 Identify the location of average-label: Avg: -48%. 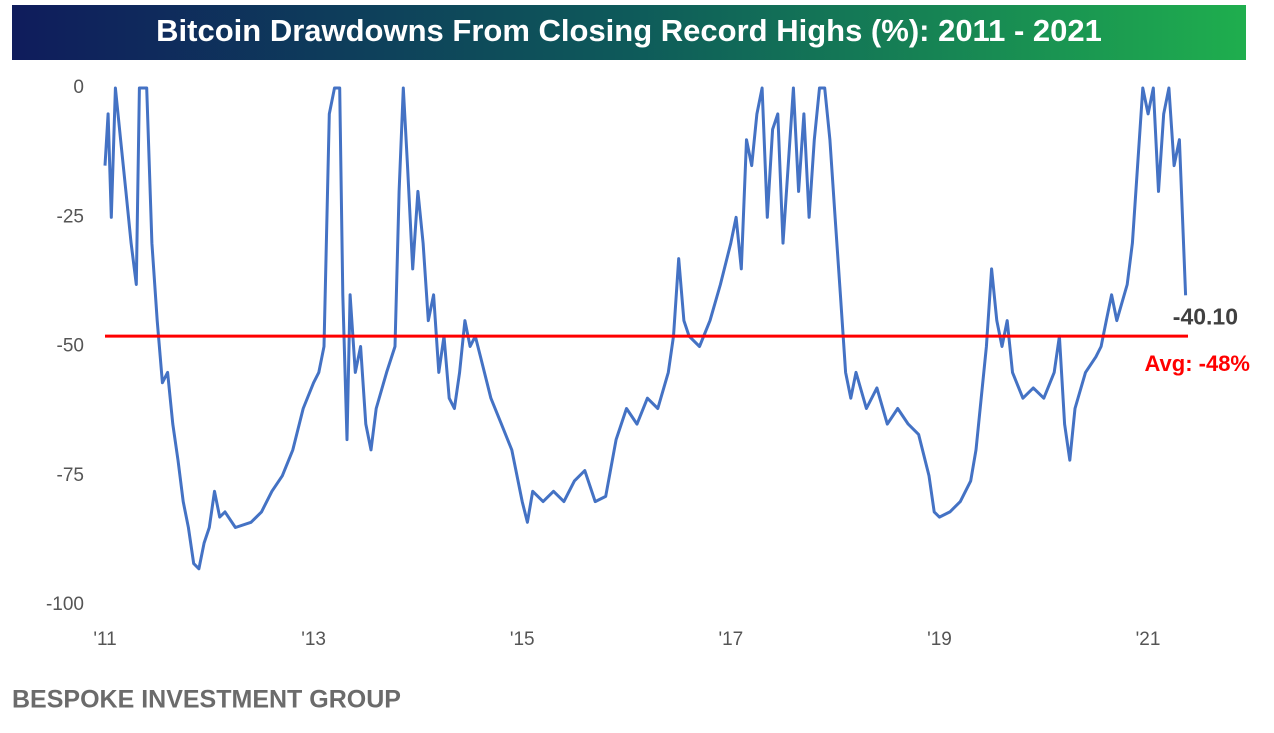
(1197, 363).